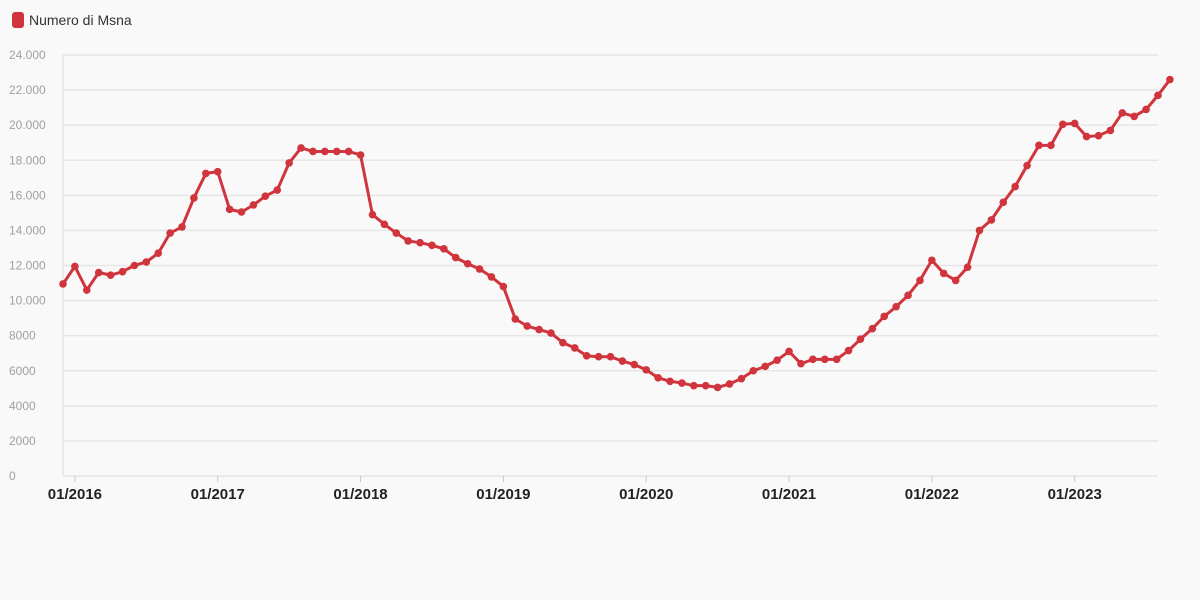 Image resolution: width=1200 pixels, height=600 pixels. I want to click on legend-label: Numero di Msna, so click(80, 20).